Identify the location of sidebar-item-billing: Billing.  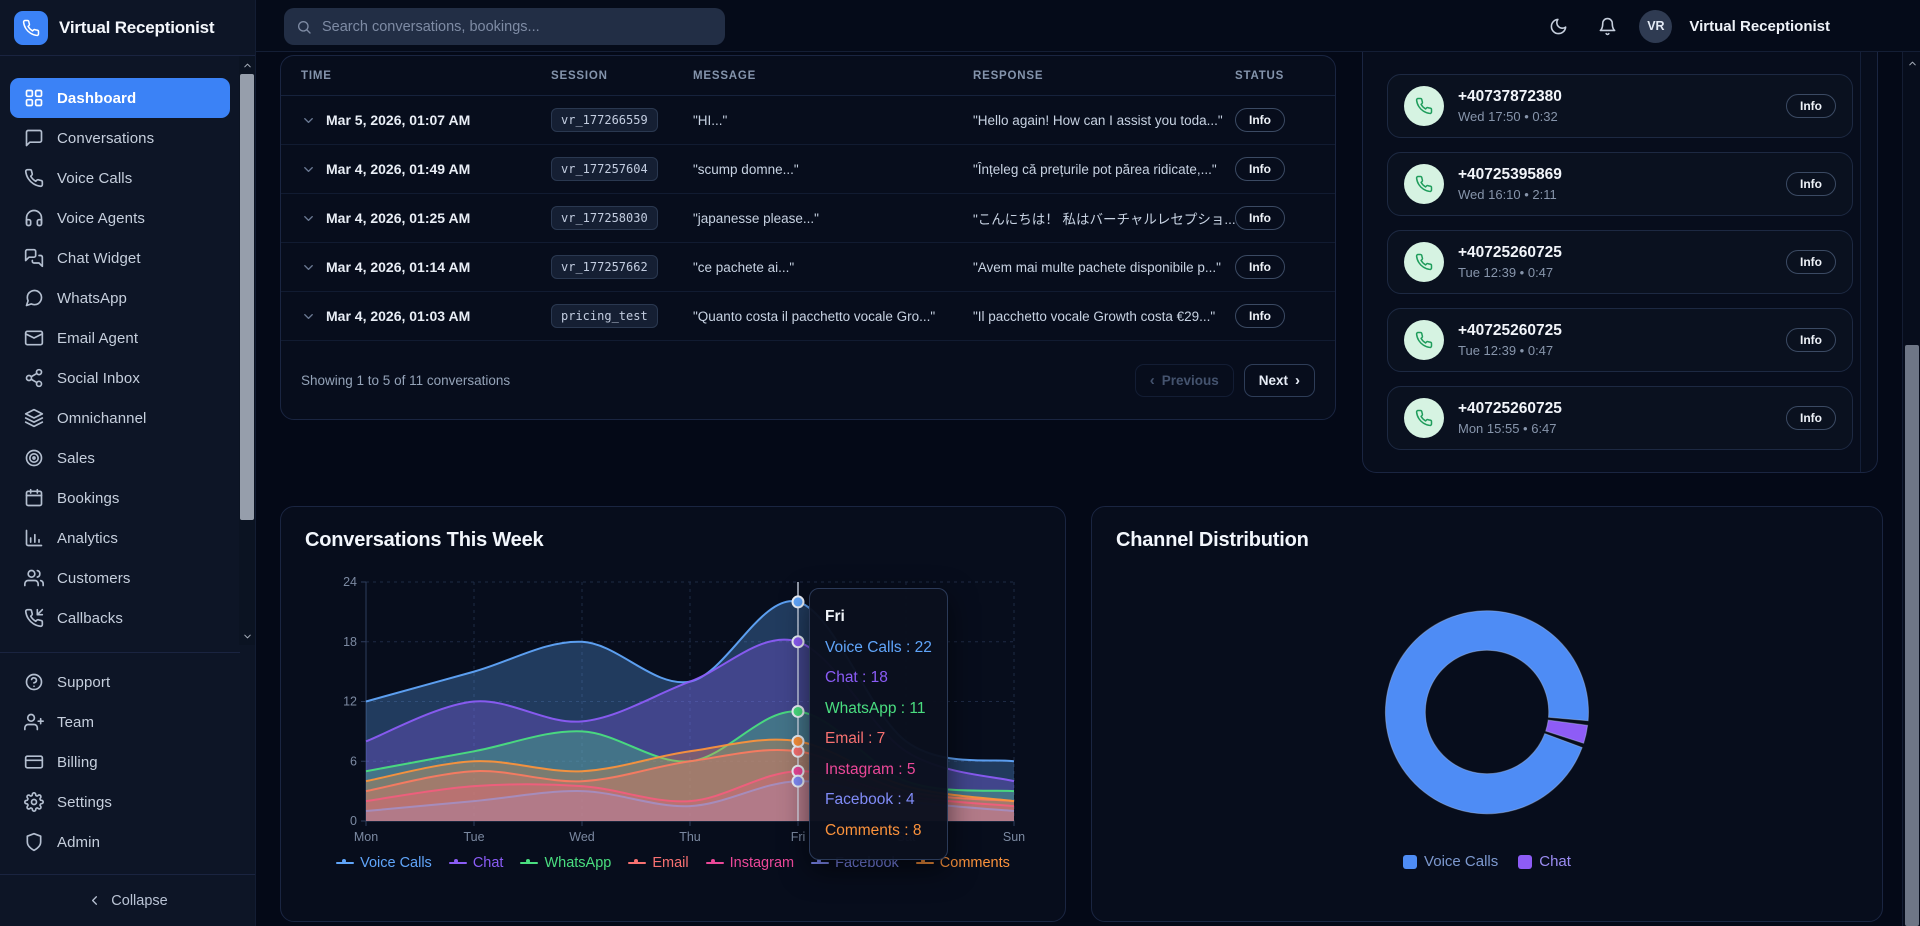
(120, 762).